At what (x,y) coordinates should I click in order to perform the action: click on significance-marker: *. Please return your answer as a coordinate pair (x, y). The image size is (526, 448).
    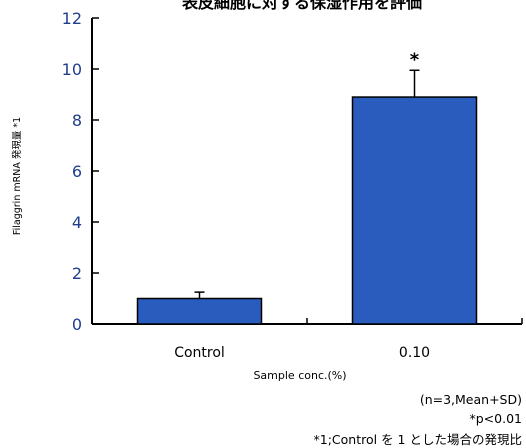
    Looking at the image, I should click on (415, 59).